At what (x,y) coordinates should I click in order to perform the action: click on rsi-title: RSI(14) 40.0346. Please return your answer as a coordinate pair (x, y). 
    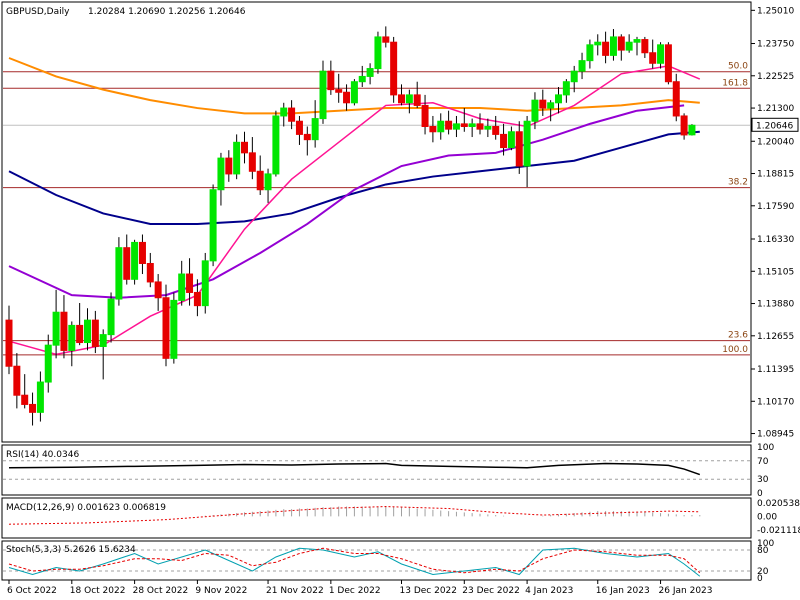
    Looking at the image, I should click on (42, 455).